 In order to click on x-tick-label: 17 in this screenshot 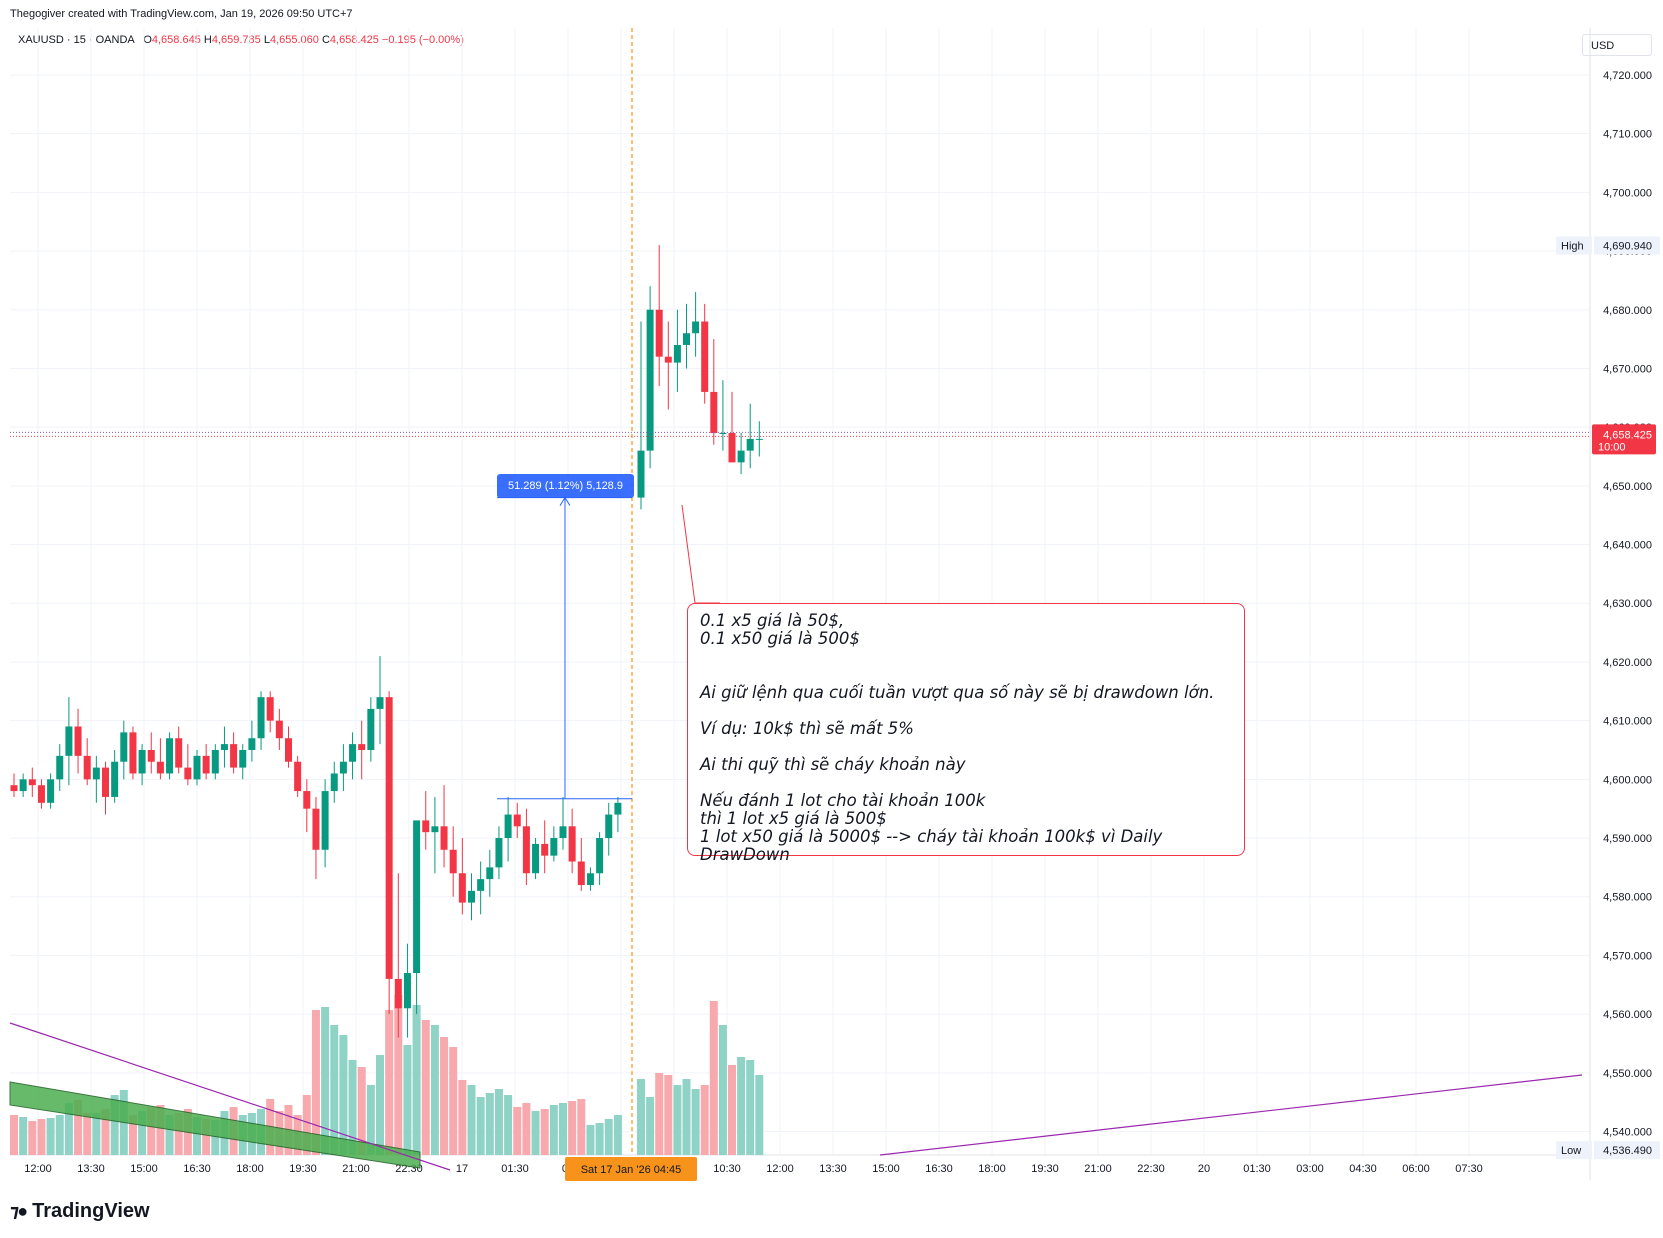, I will do `click(462, 1169)`.